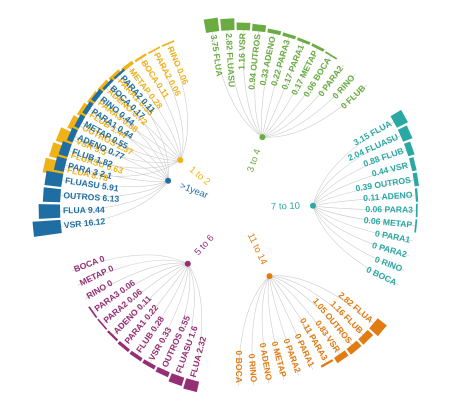  What do you see at coordinates (217, 55) in the screenshot?
I see `bar-label: 3.75 FLUA` at bounding box center [217, 55].